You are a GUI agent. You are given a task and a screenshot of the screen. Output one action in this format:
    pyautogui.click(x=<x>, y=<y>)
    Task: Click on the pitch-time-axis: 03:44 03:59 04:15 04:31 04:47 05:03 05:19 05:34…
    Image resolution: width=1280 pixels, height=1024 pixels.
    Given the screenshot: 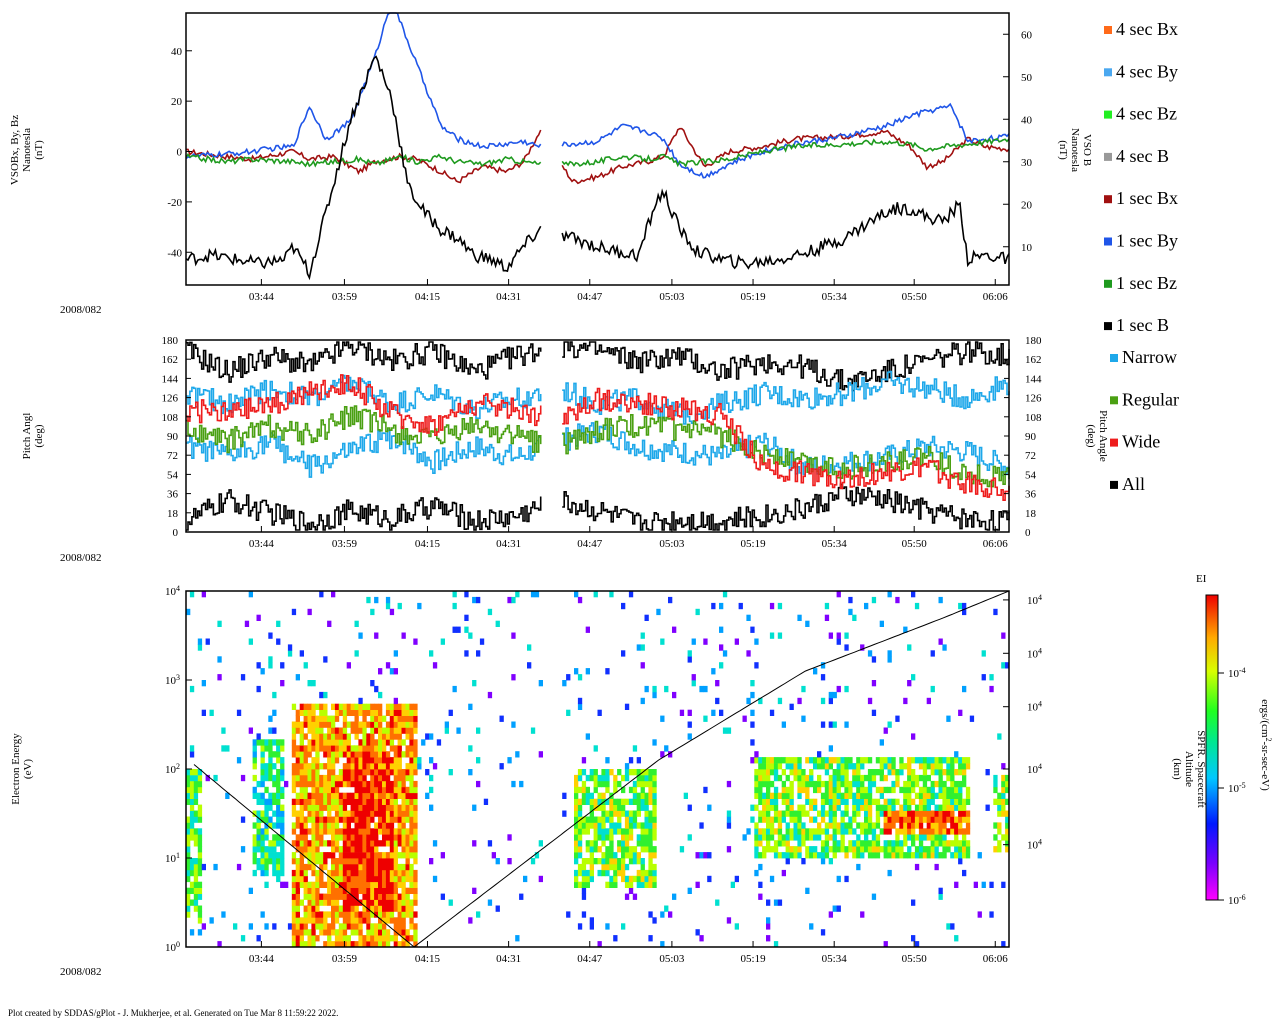 What is the action you would take?
    pyautogui.click(x=628, y=538)
    